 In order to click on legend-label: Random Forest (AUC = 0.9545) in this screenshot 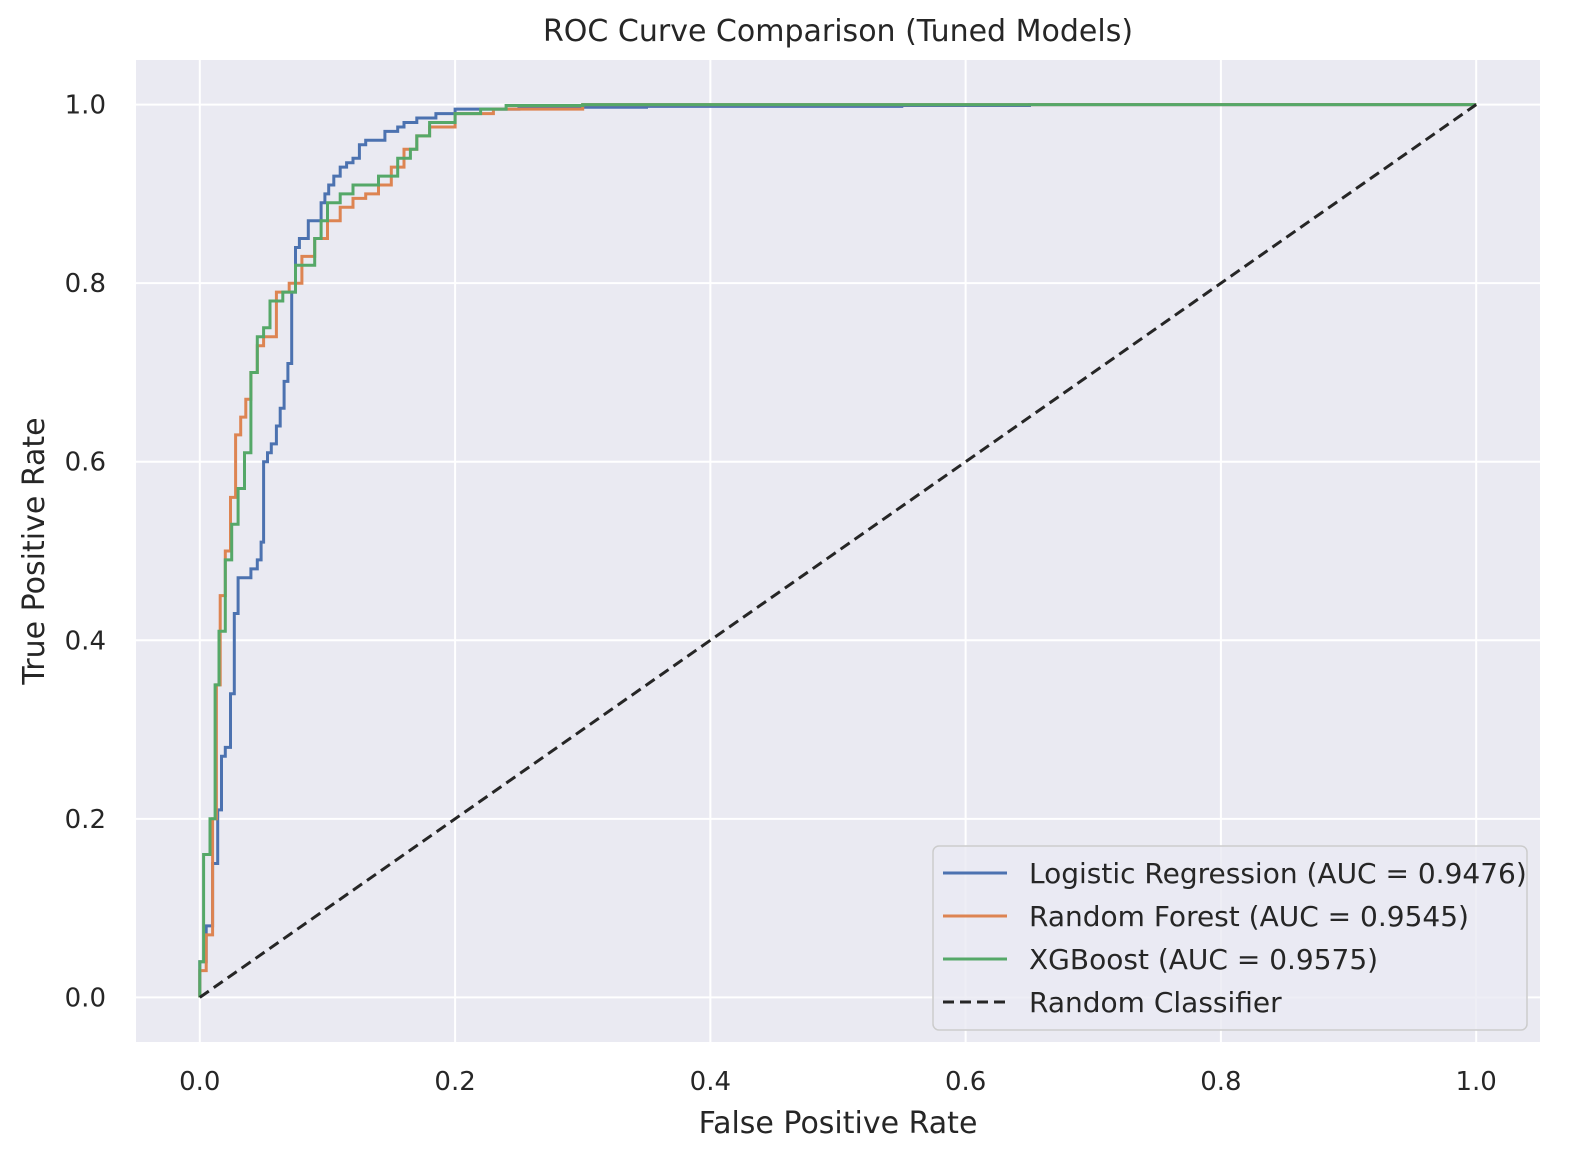, I will do `click(1249, 916)`.